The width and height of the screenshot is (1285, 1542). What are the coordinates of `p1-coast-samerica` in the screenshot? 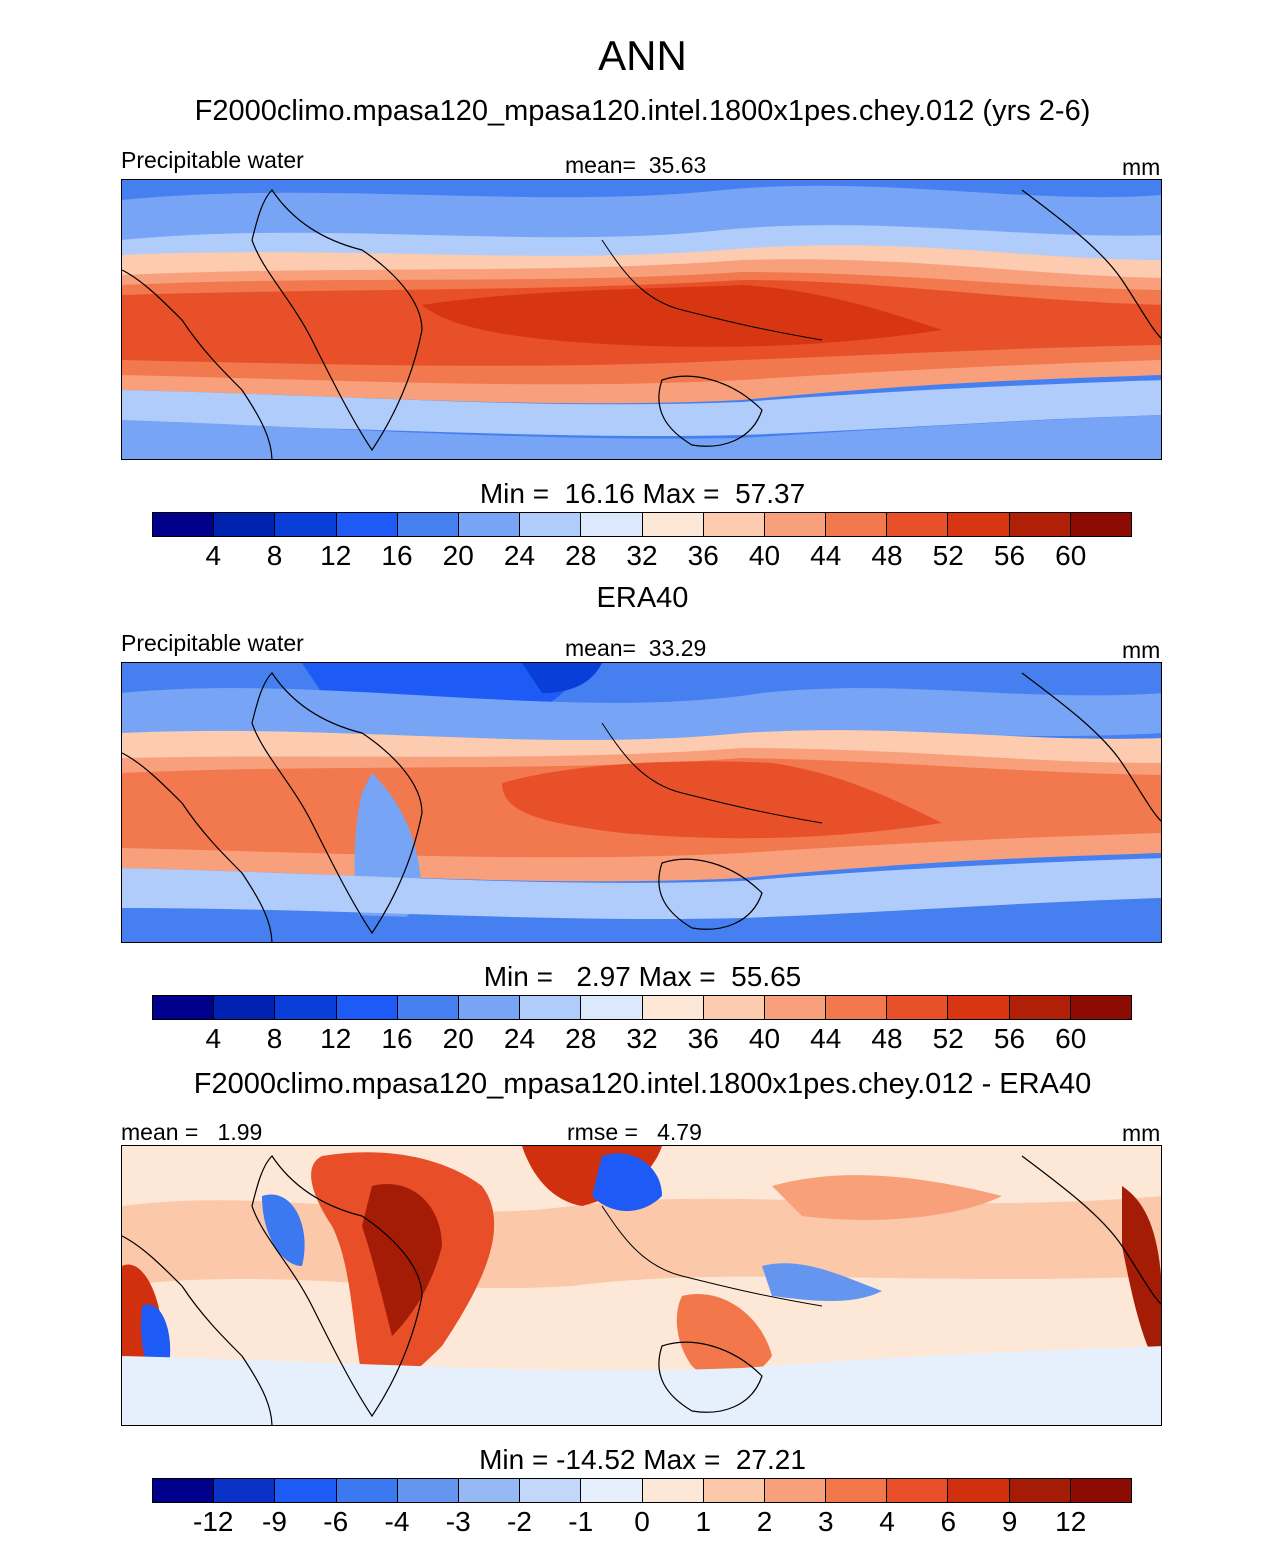 It's located at (197, 364).